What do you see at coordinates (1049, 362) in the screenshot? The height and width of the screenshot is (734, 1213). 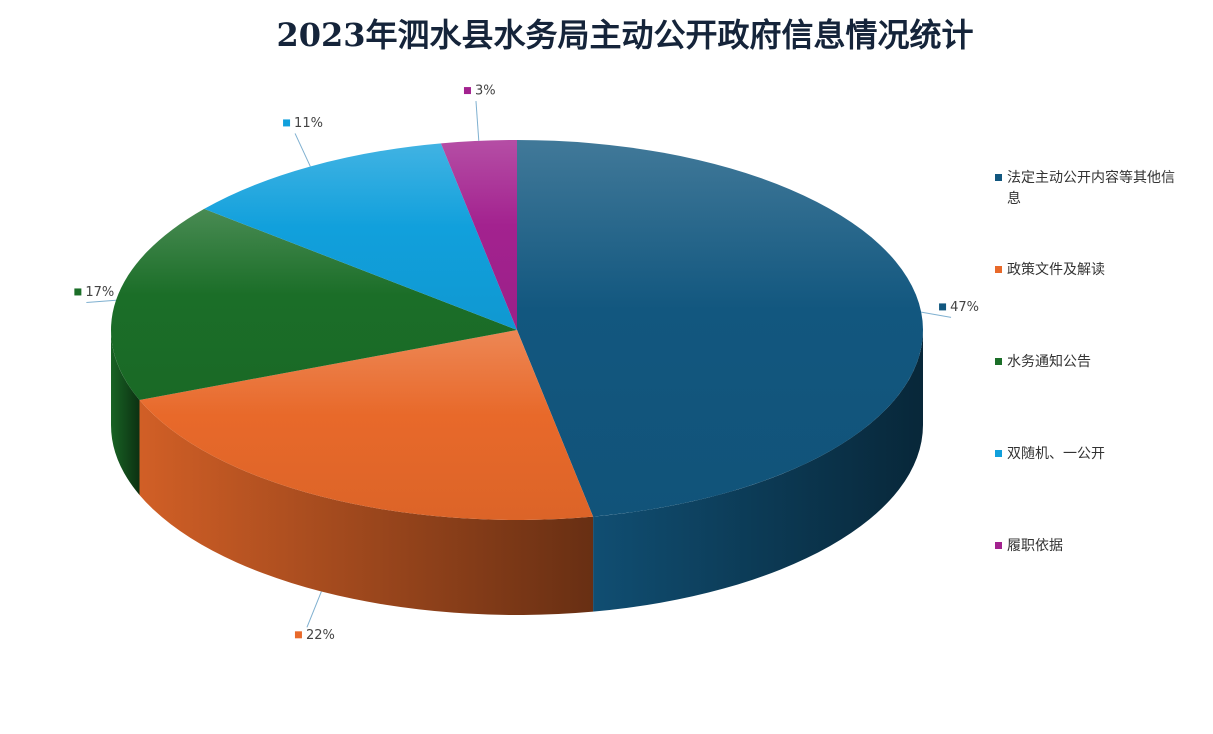 I see `legend-label: 水务通知公告` at bounding box center [1049, 362].